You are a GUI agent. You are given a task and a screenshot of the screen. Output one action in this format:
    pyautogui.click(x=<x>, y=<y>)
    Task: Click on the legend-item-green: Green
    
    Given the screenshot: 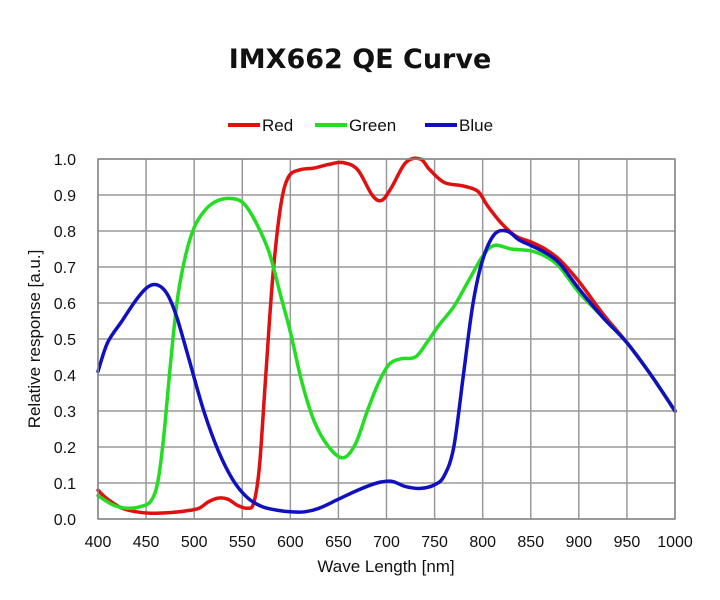 What is the action you would take?
    pyautogui.click(x=355, y=125)
    